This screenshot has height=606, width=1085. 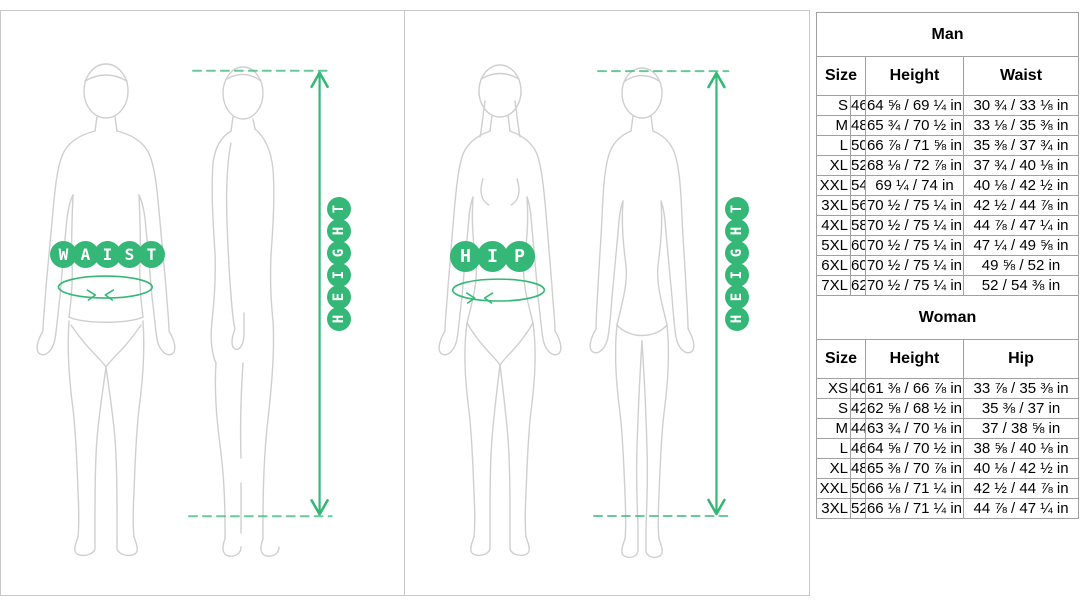 I want to click on table-cell: 65 ¾ / 70 ½ in, so click(x=914, y=125).